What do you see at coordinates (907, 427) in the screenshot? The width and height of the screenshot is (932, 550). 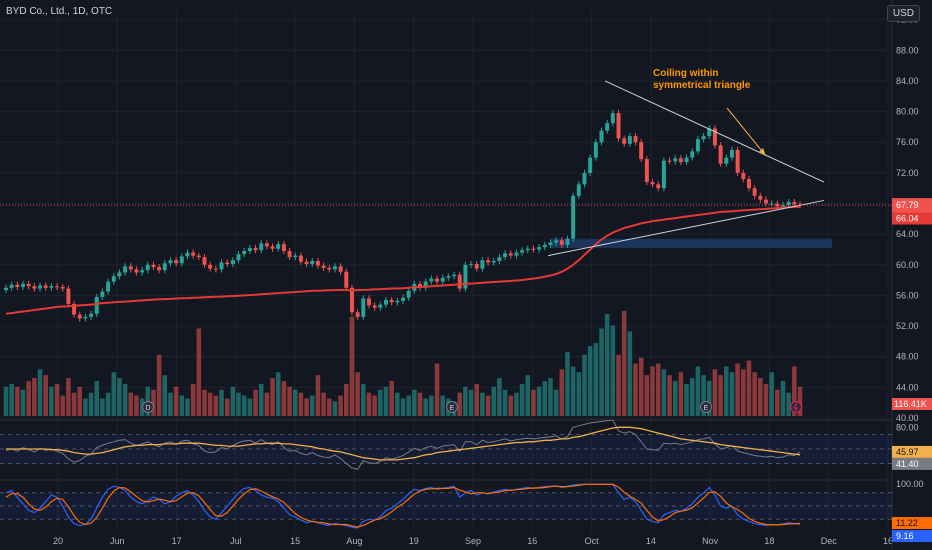 I see `rsi-axis-label: 80.00` at bounding box center [907, 427].